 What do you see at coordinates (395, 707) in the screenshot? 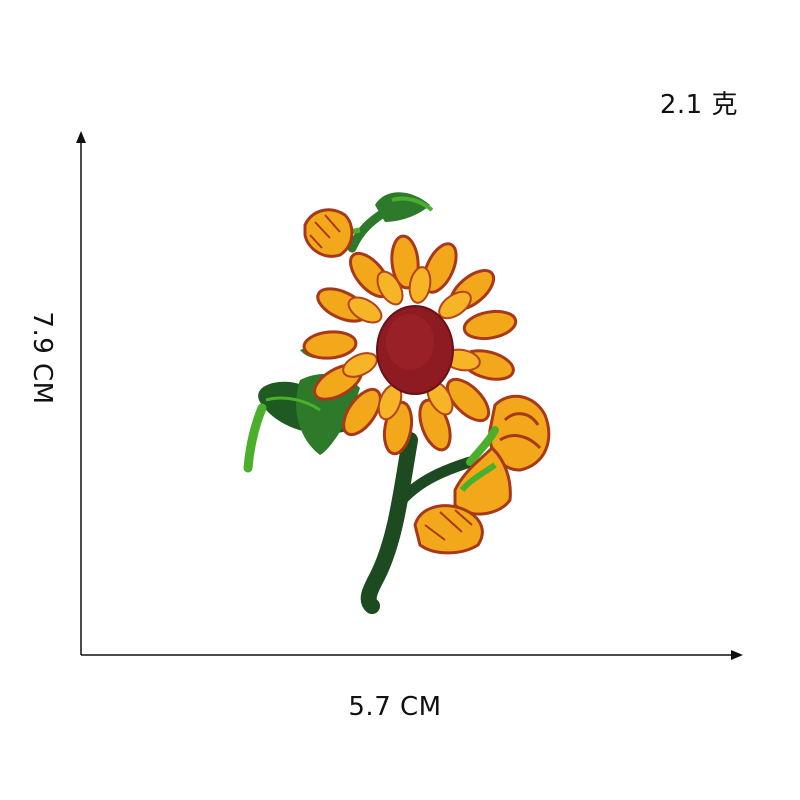
I see `width-label: 5.7 CM` at bounding box center [395, 707].